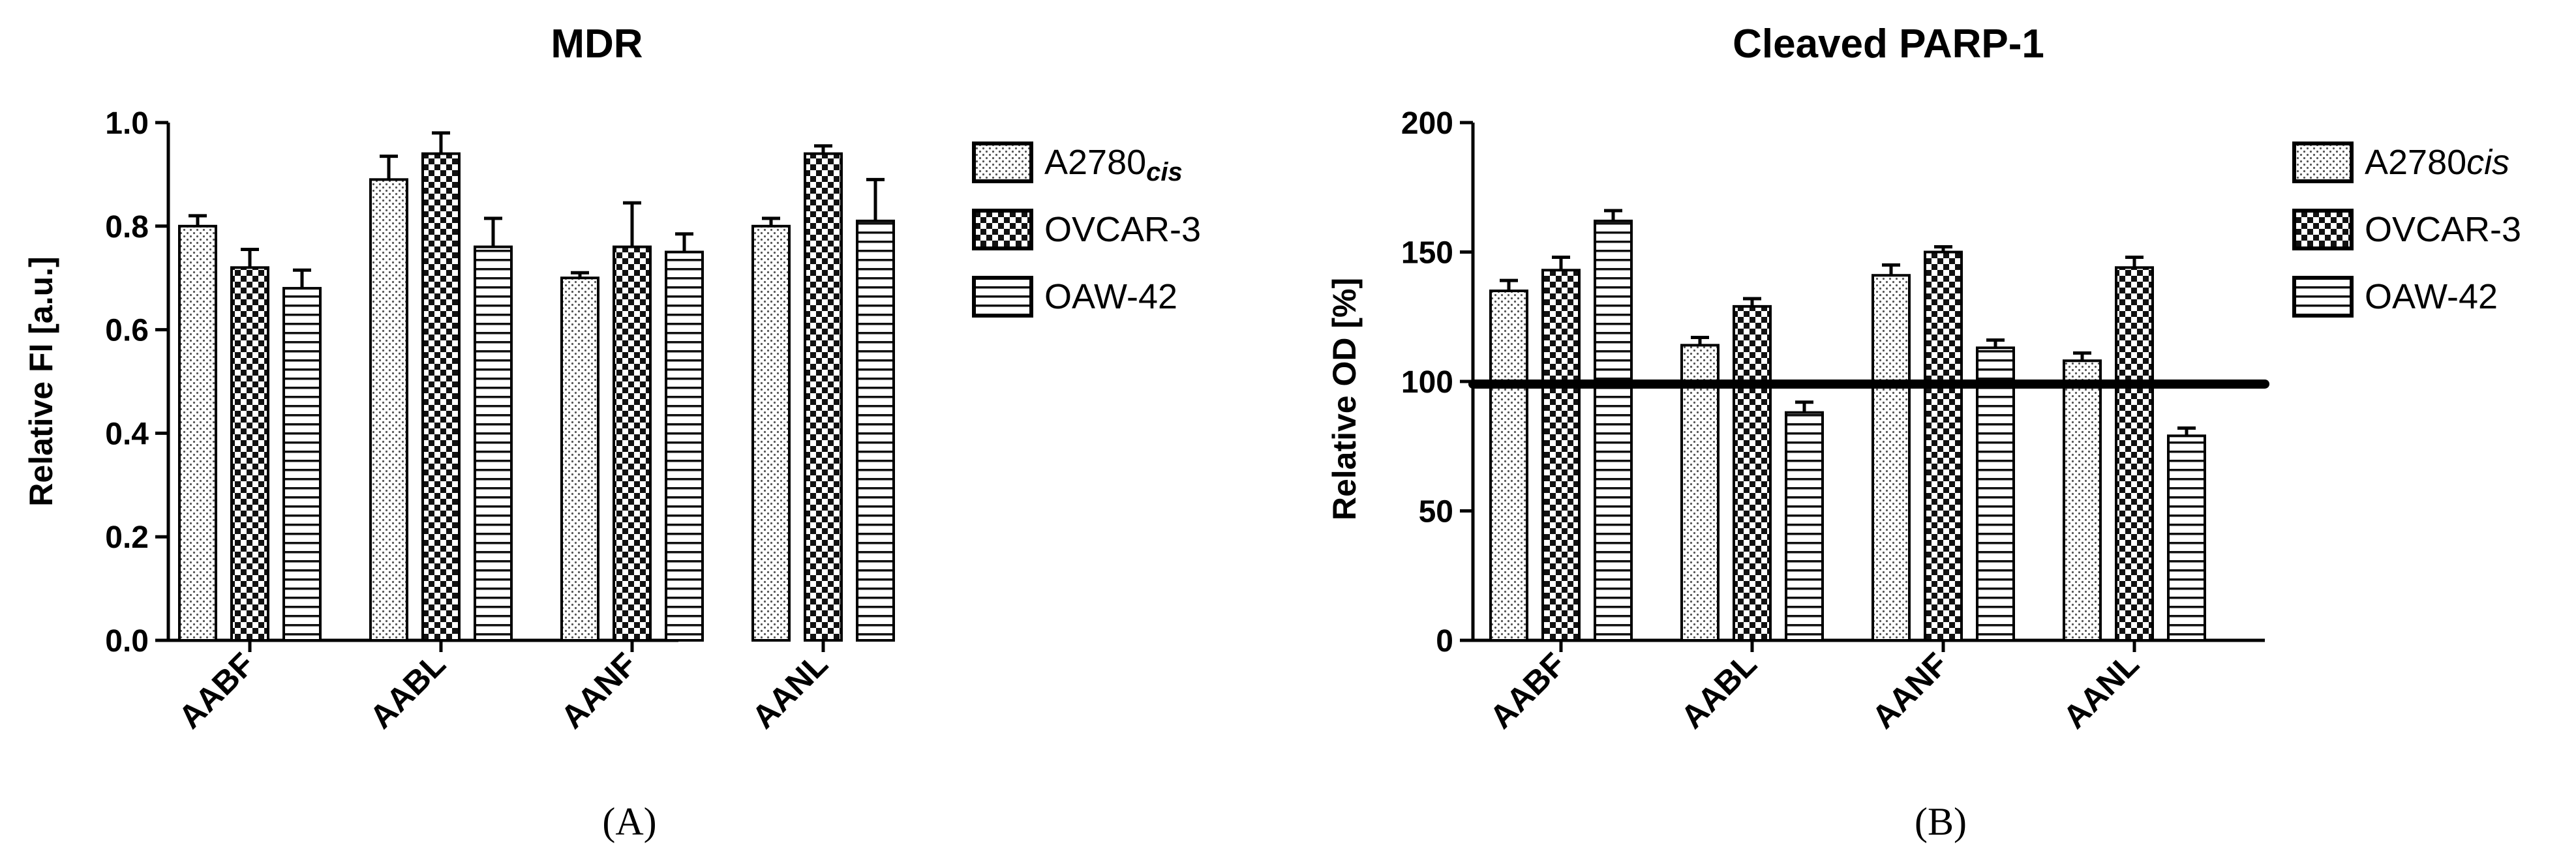 The image size is (2576, 864). Describe the element at coordinates (1941, 821) in the screenshot. I see `panel-label: (B)` at that location.